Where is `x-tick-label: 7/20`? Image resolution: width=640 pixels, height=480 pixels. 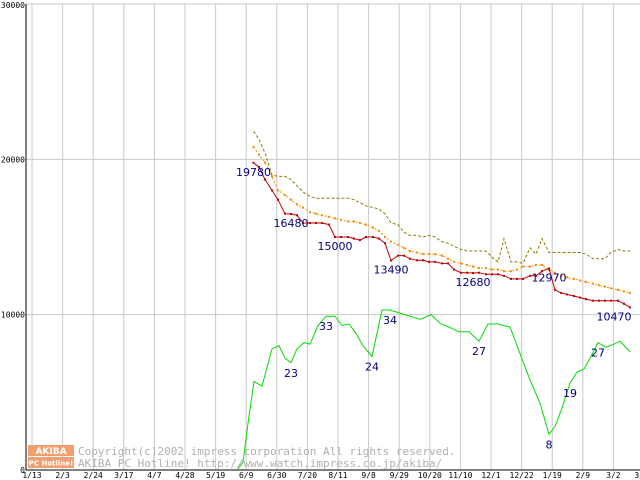
x-tick-label: 7/20 is located at coordinates (307, 475).